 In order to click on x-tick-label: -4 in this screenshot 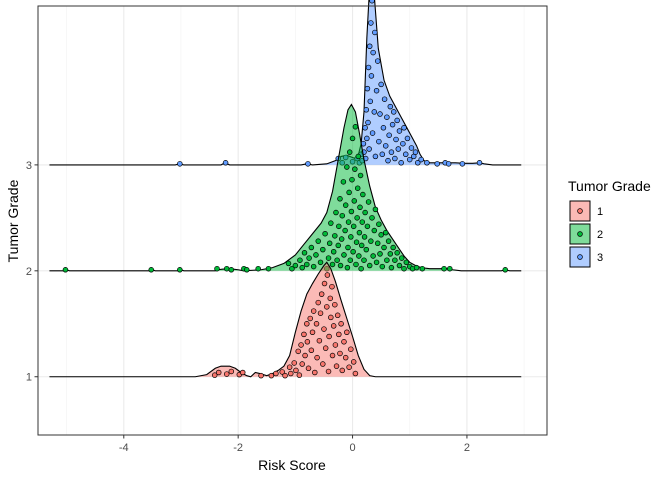, I will do `click(124, 448)`.